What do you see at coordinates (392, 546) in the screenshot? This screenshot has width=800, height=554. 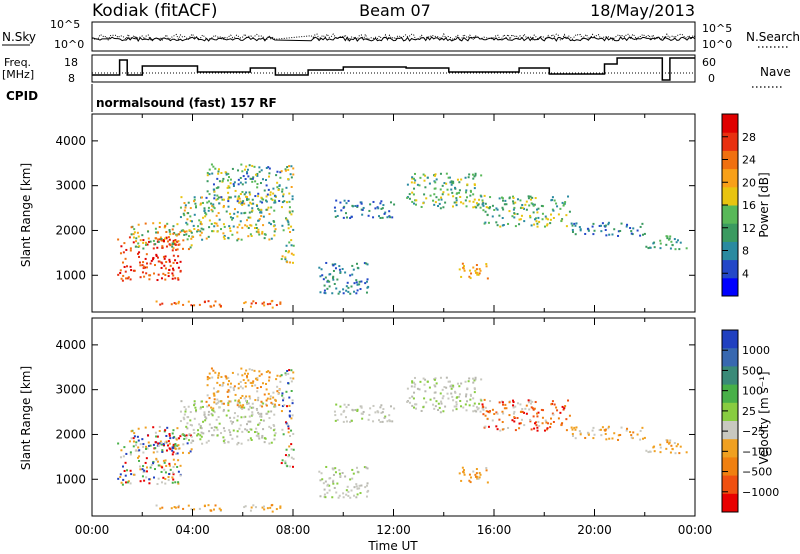 I see `time-xlabel: Time UT` at bounding box center [392, 546].